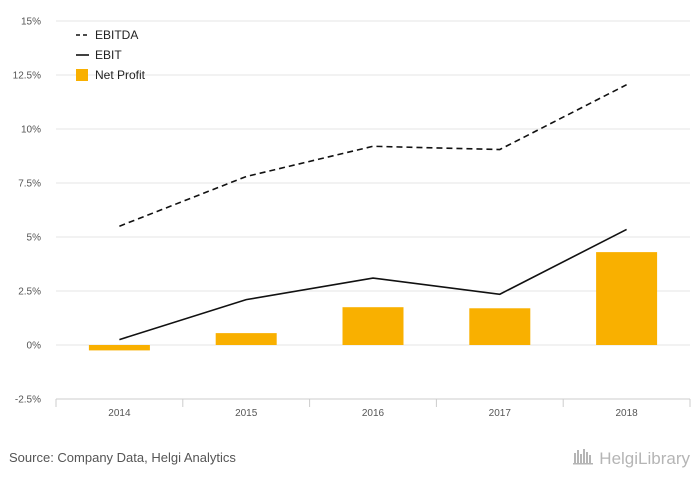  Describe the element at coordinates (29, 292) in the screenshot. I see `y-tick-label: 2.5%` at that location.